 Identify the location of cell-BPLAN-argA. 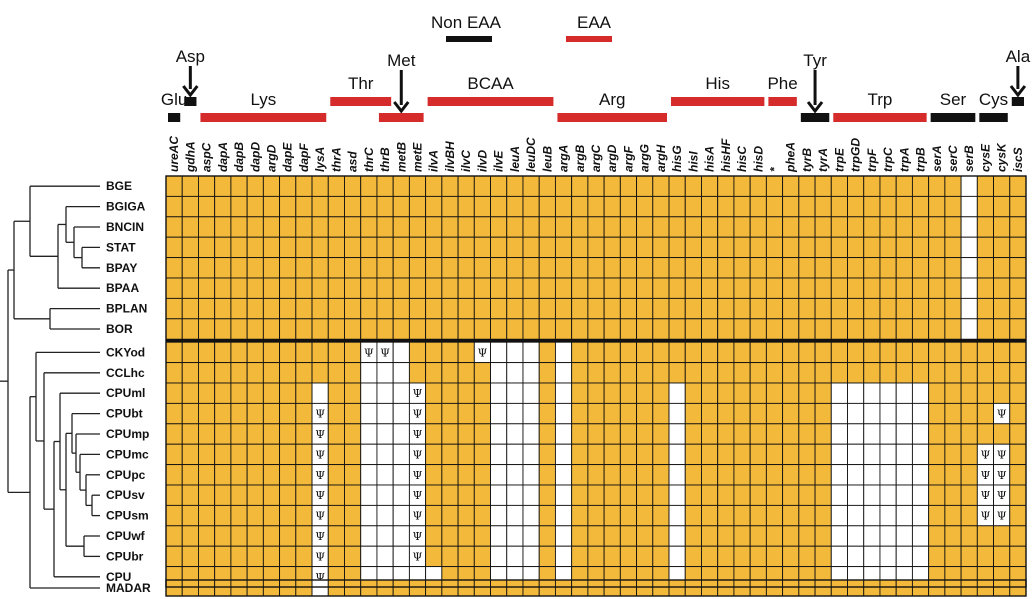
(563, 308).